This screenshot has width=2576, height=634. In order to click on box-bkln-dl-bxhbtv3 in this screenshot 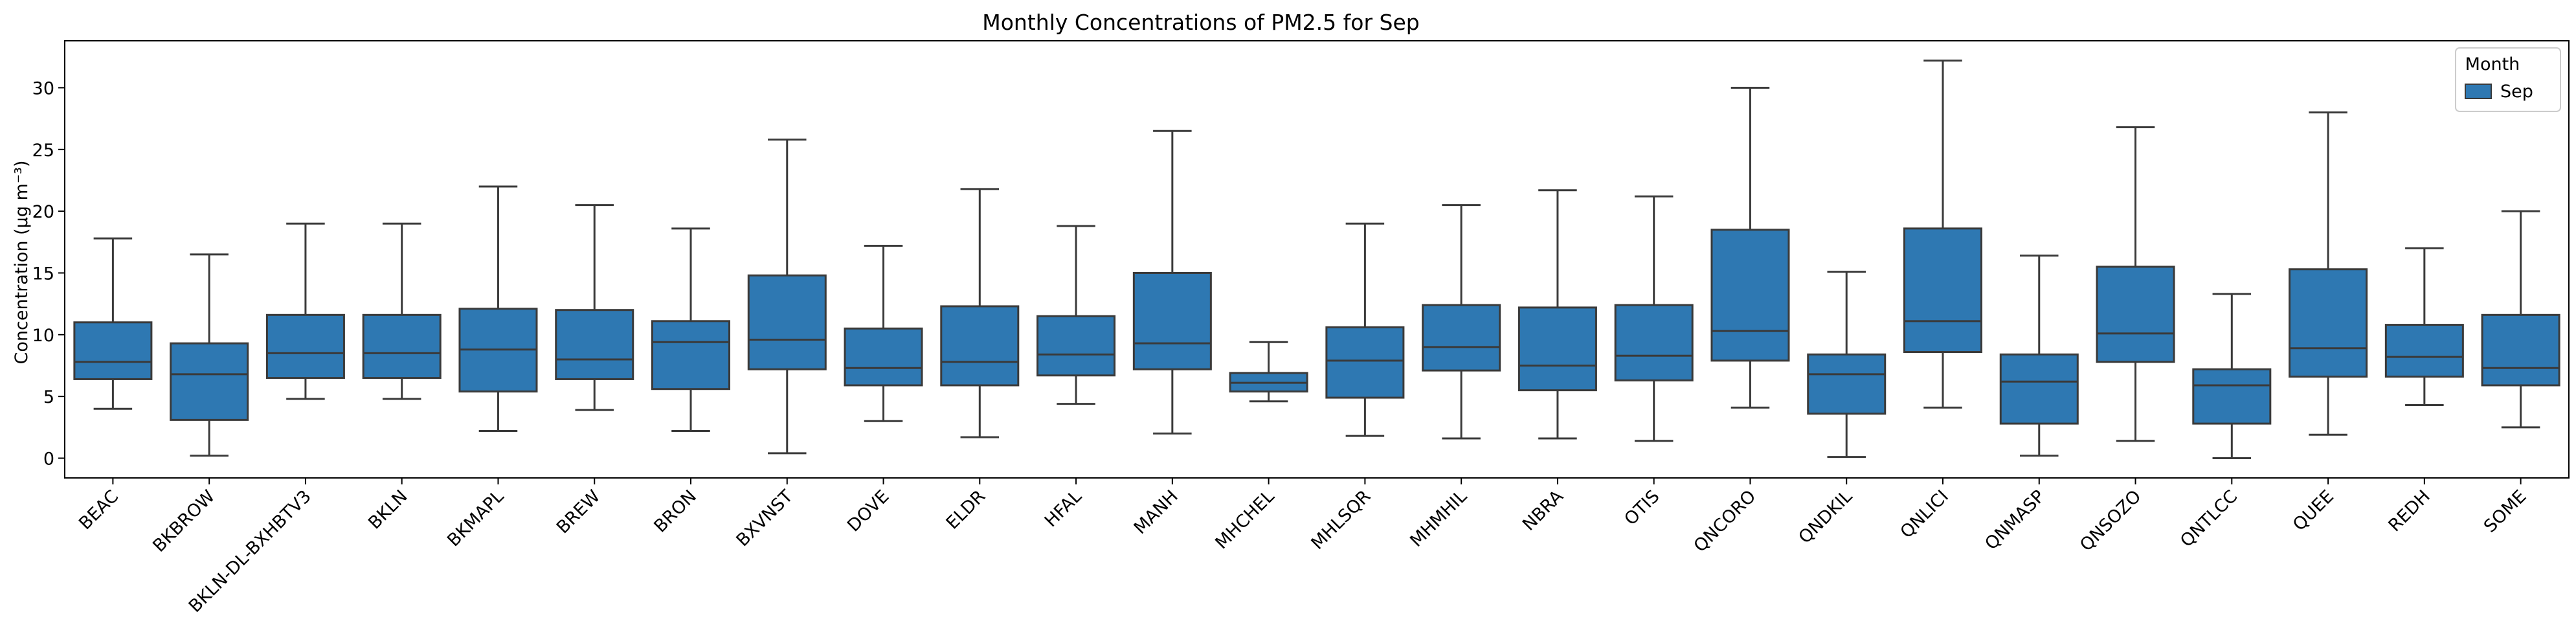, I will do `click(305, 311)`.